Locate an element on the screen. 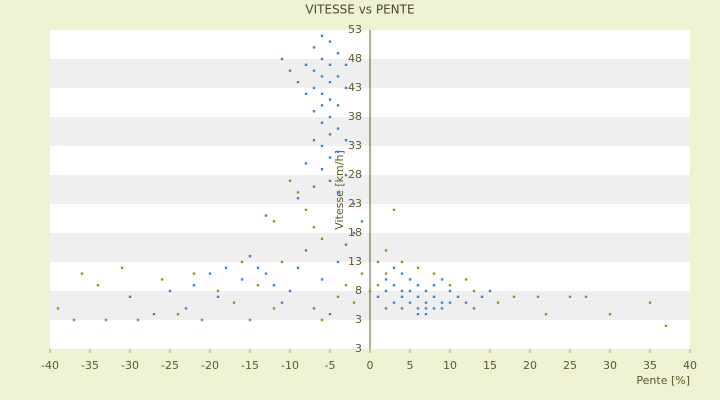 The height and width of the screenshot is (400, 720). x-tick-label: 10 is located at coordinates (450, 365).